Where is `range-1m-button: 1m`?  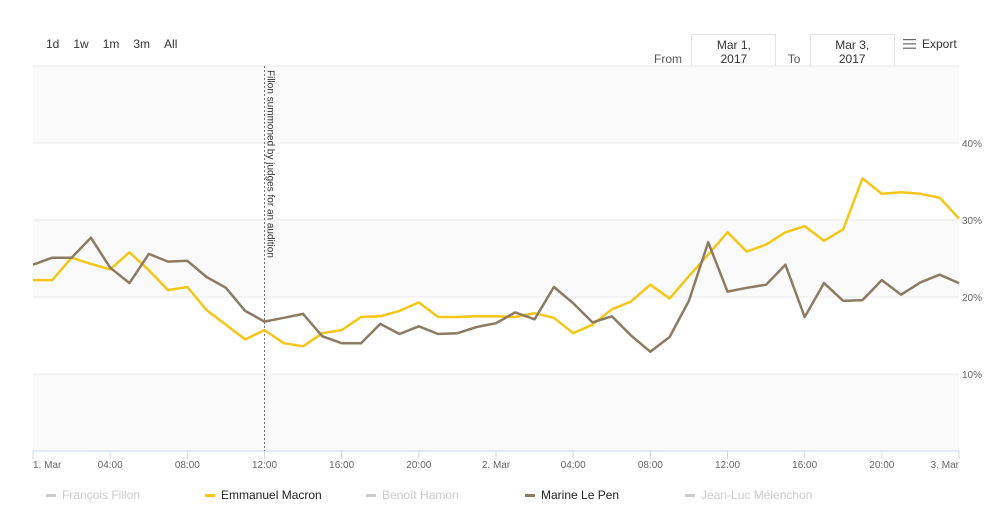
range-1m-button: 1m is located at coordinates (111, 44).